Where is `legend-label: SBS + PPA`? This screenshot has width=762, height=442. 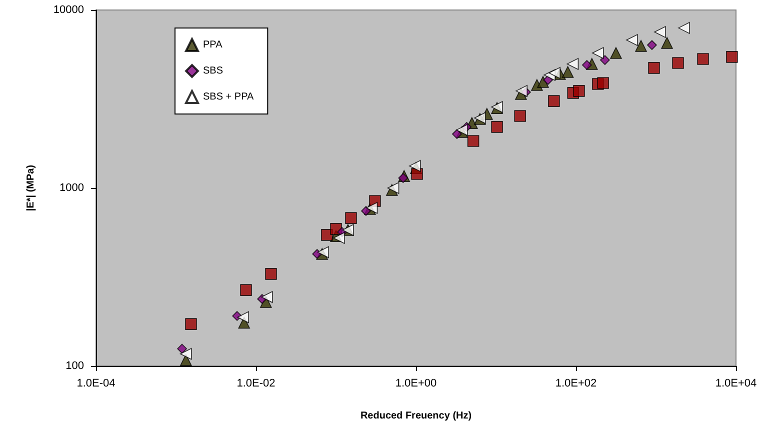 legend-label: SBS + PPA is located at coordinates (228, 97).